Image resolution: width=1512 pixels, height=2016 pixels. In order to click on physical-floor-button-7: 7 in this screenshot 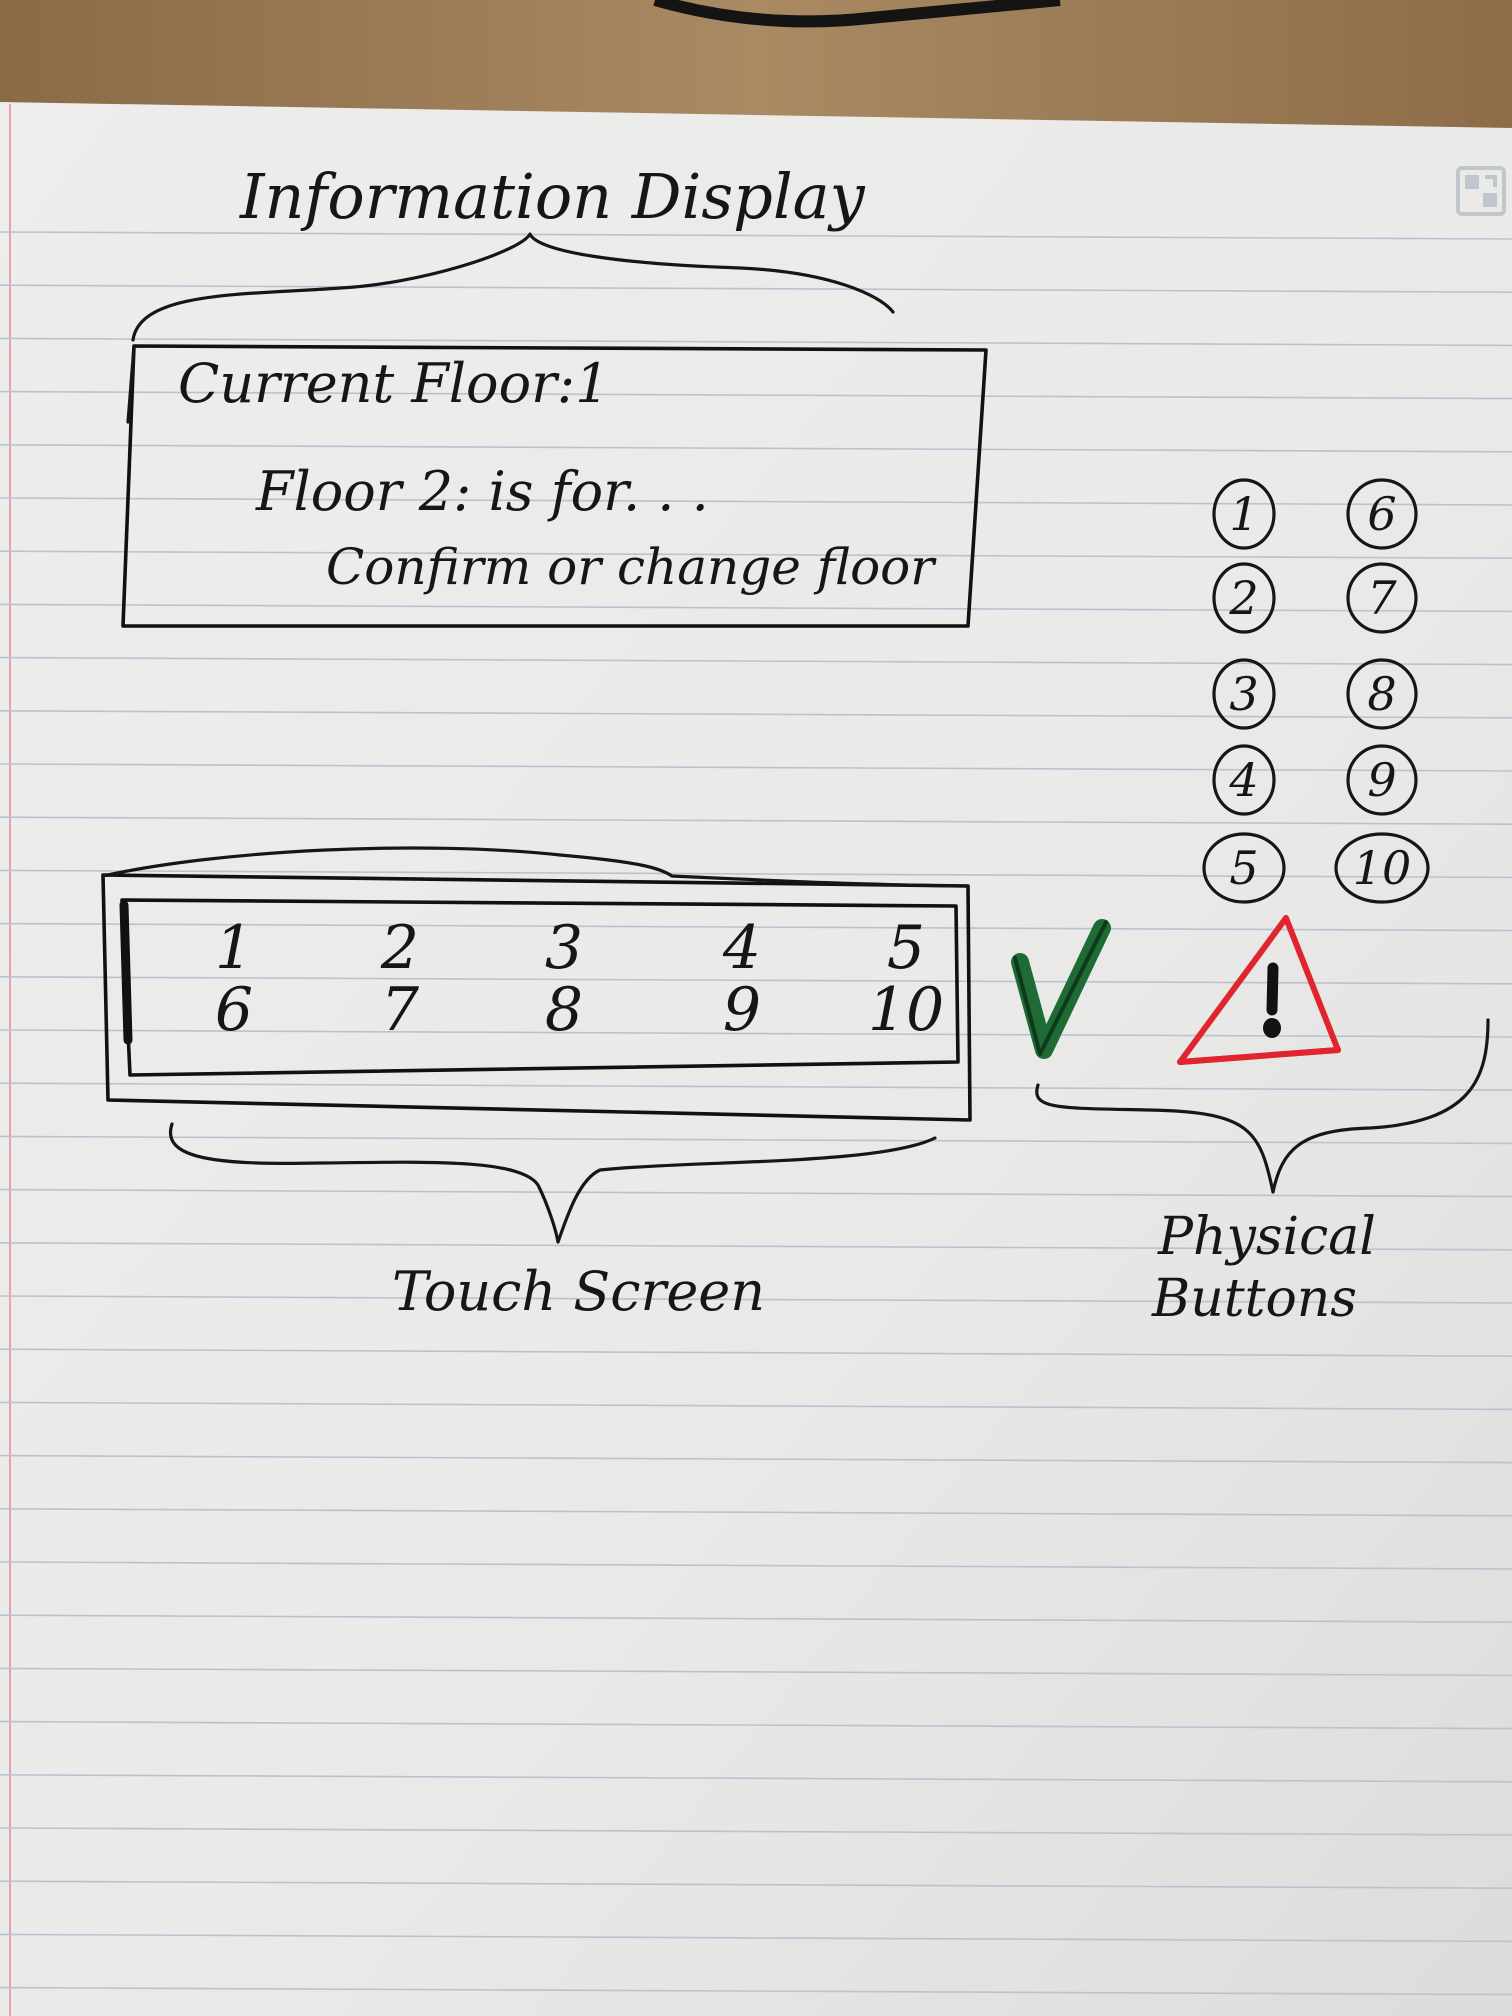, I will do `click(1382, 598)`.